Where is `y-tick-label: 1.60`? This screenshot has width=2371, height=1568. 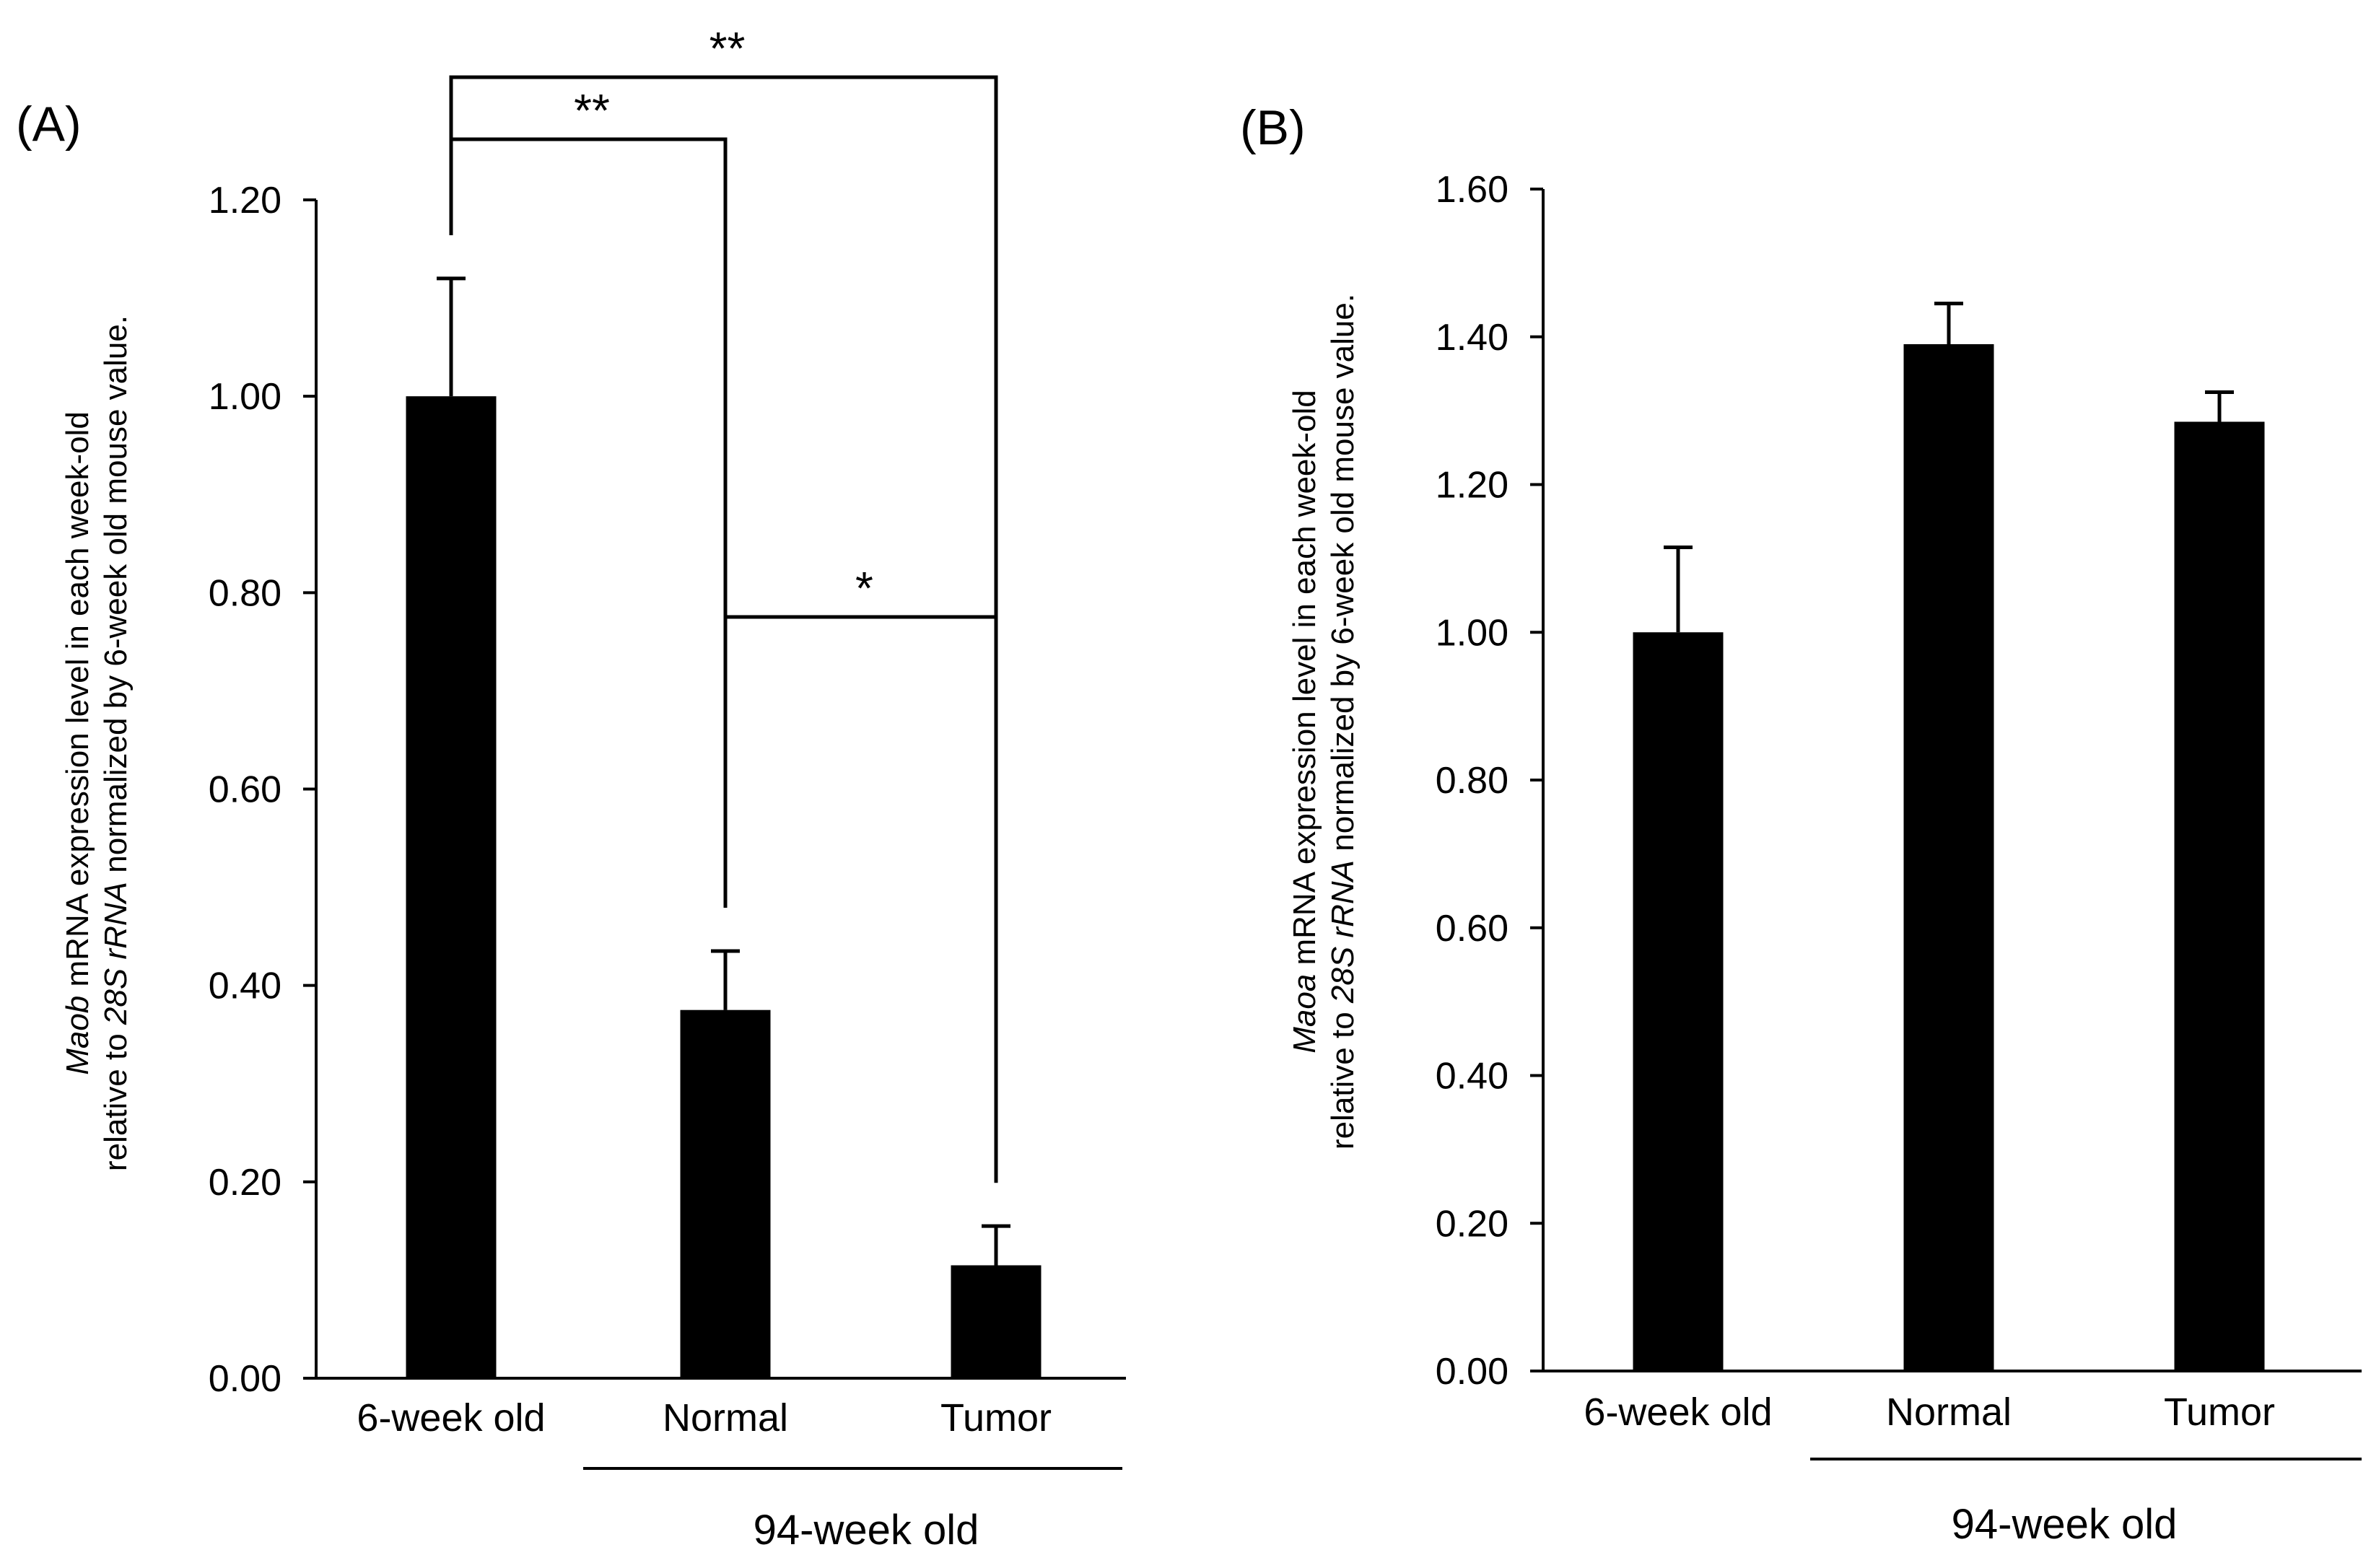 y-tick-label: 1.60 is located at coordinates (1472, 190).